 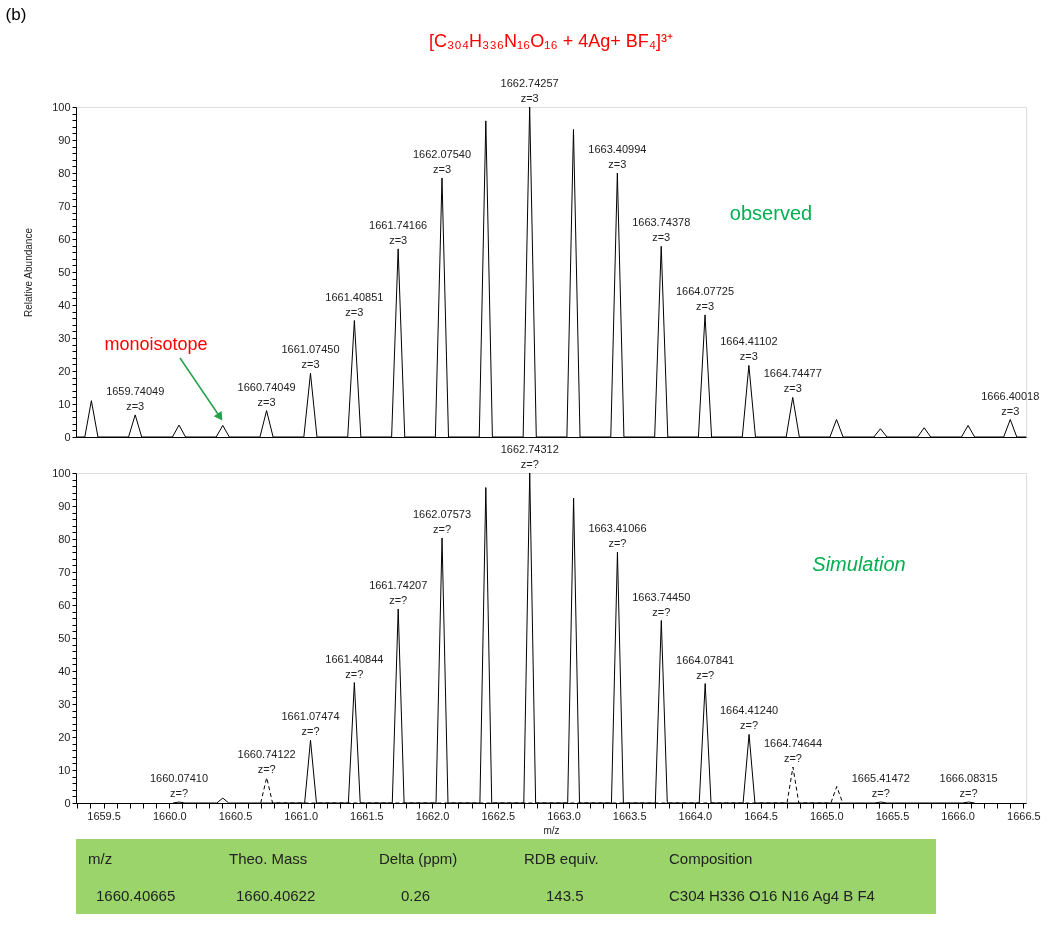 What do you see at coordinates (880, 786) in the screenshot?
I see `annotation: 1665.41472 z=?` at bounding box center [880, 786].